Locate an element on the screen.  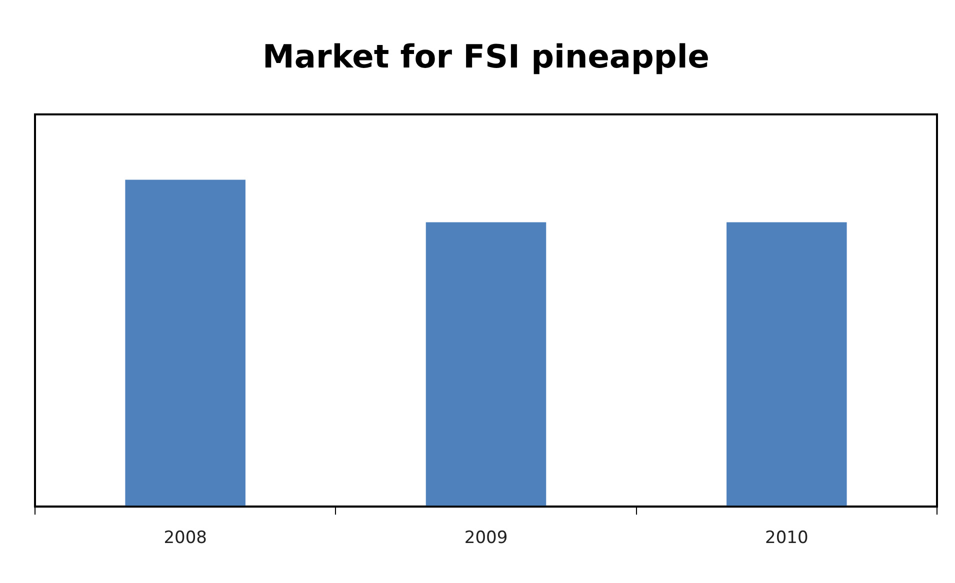
x-tick-label: 2009 is located at coordinates (486, 538).